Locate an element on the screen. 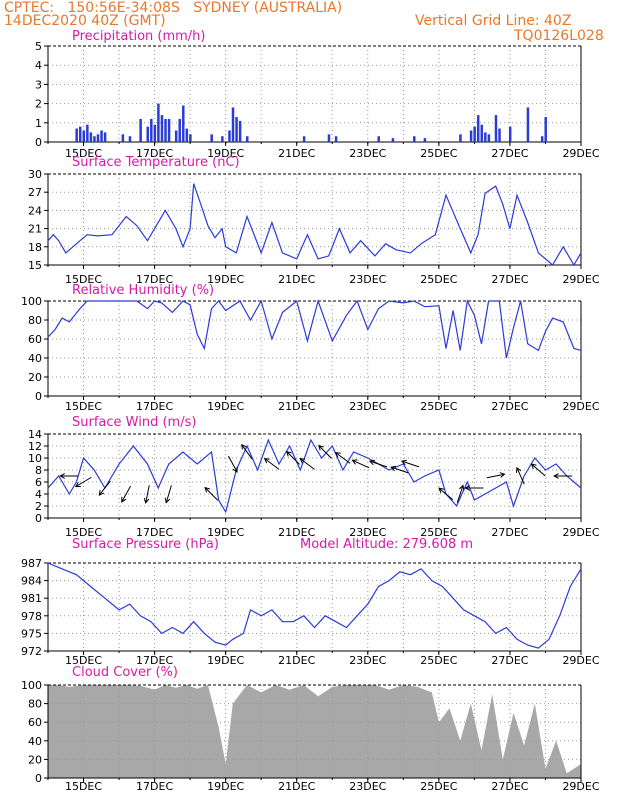 The height and width of the screenshot is (800, 618). y-tick-label: 975 is located at coordinates (31, 633).